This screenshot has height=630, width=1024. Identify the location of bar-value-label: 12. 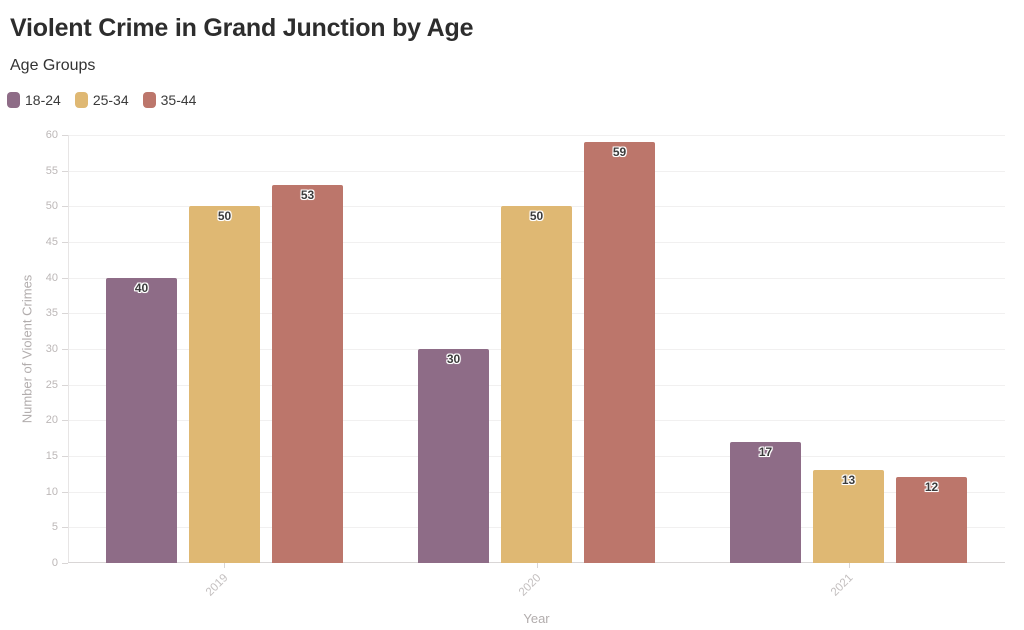
(931, 487).